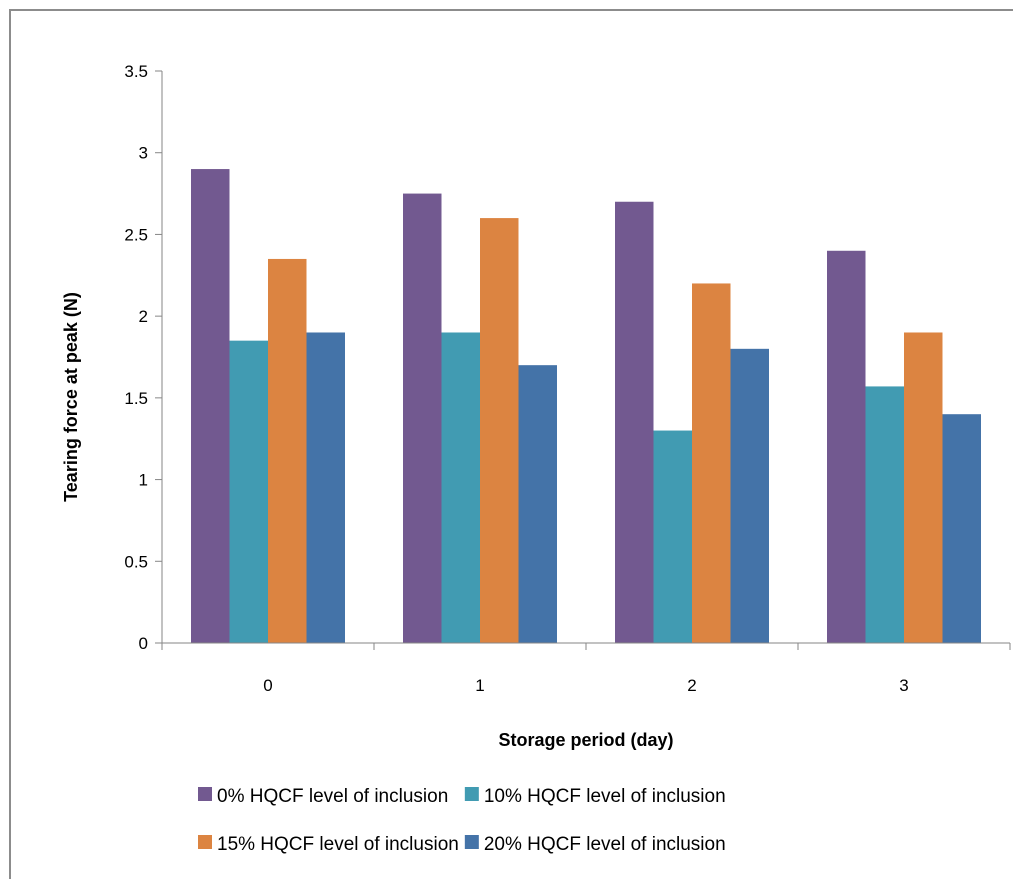 The height and width of the screenshot is (879, 1013). What do you see at coordinates (605, 844) in the screenshot?
I see `legend-label: 20% HQCF level of inclusion` at bounding box center [605, 844].